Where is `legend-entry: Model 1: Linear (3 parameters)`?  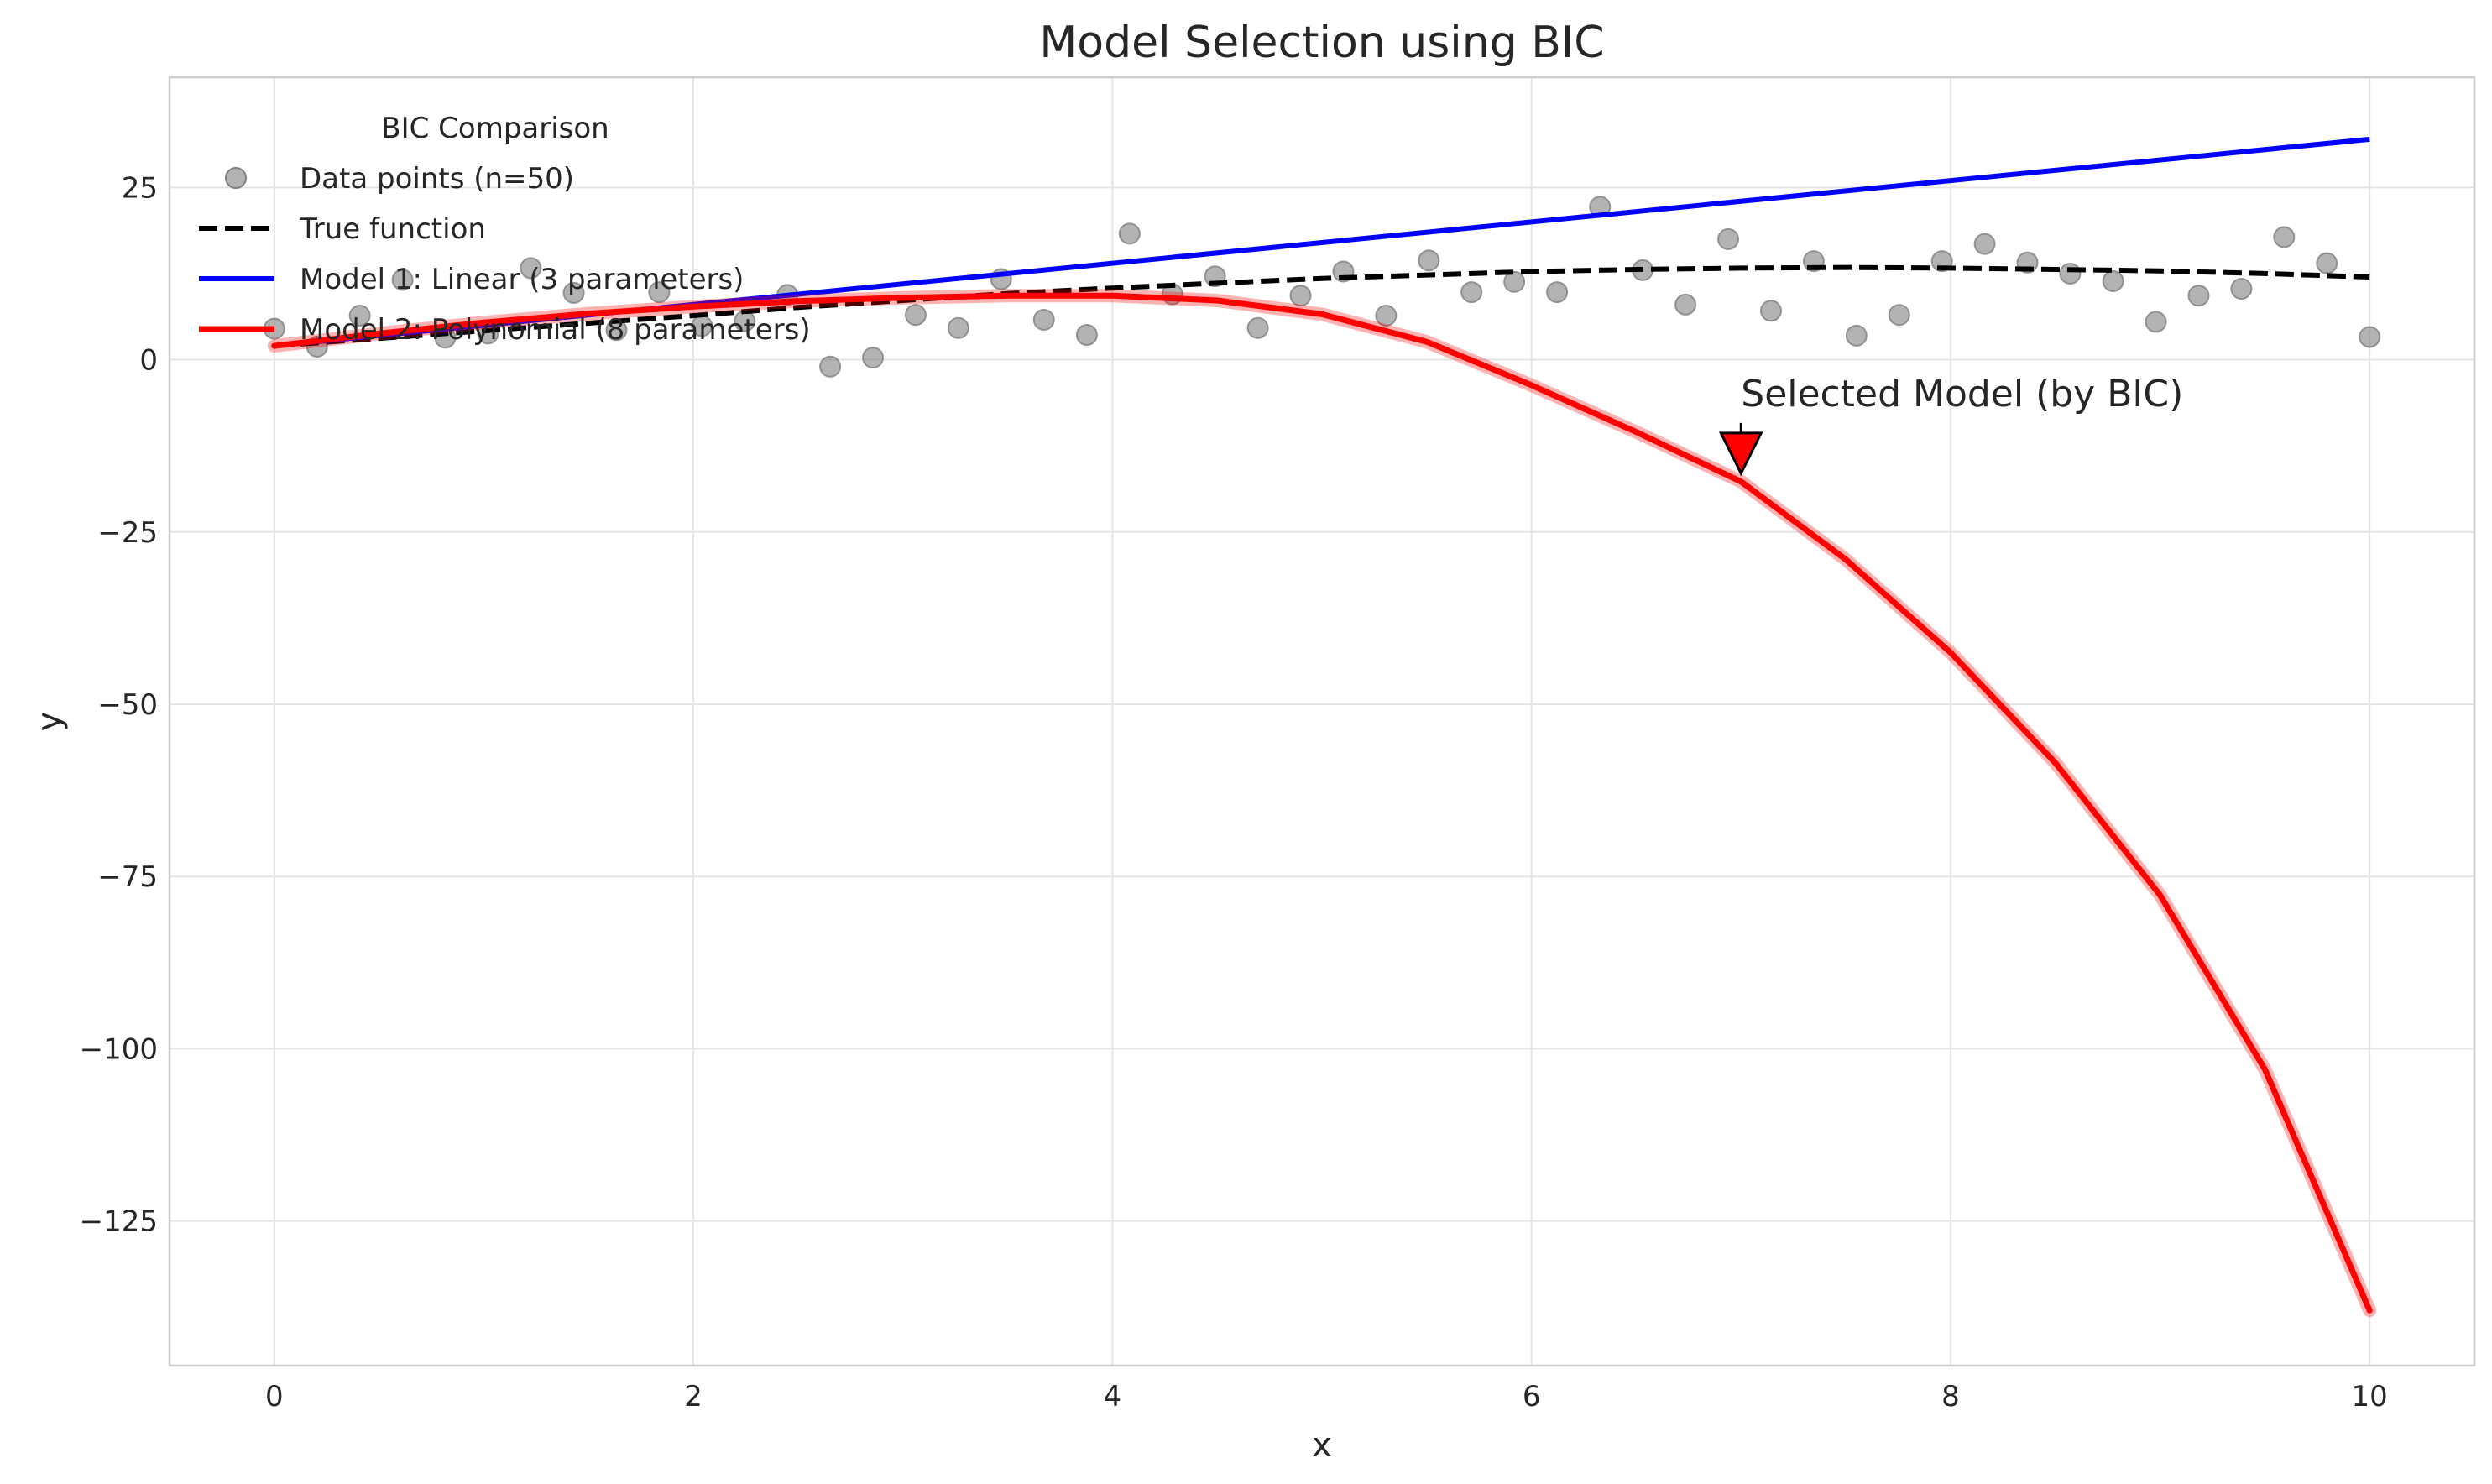 legend-entry: Model 1: Linear (3 parameters) is located at coordinates (471, 279).